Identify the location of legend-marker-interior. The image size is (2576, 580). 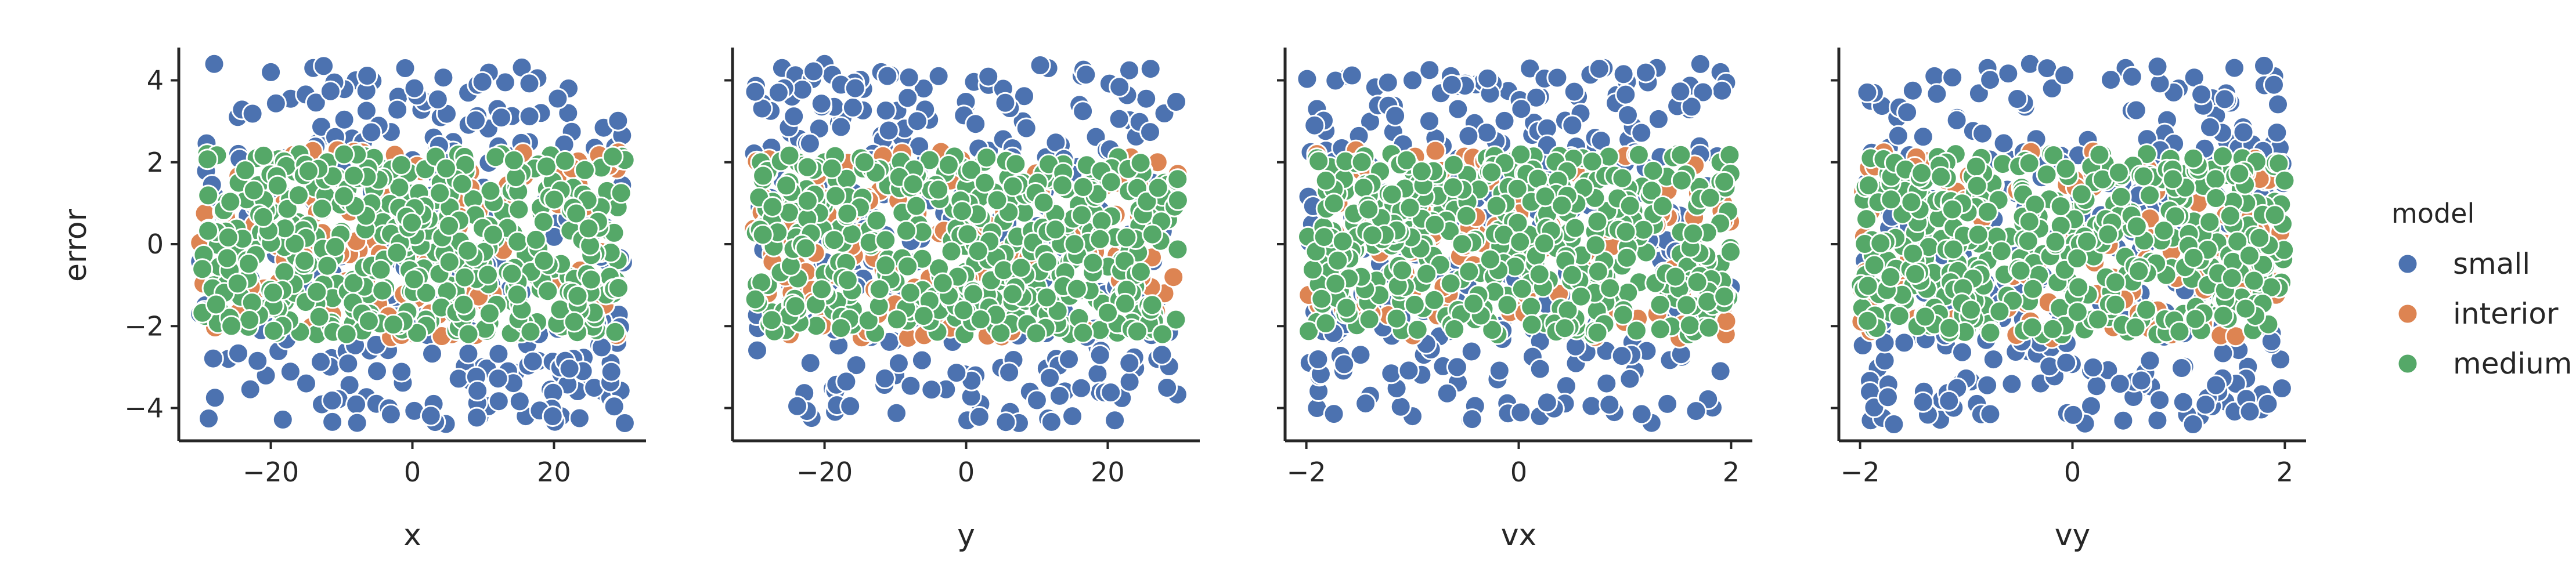
(2408, 314).